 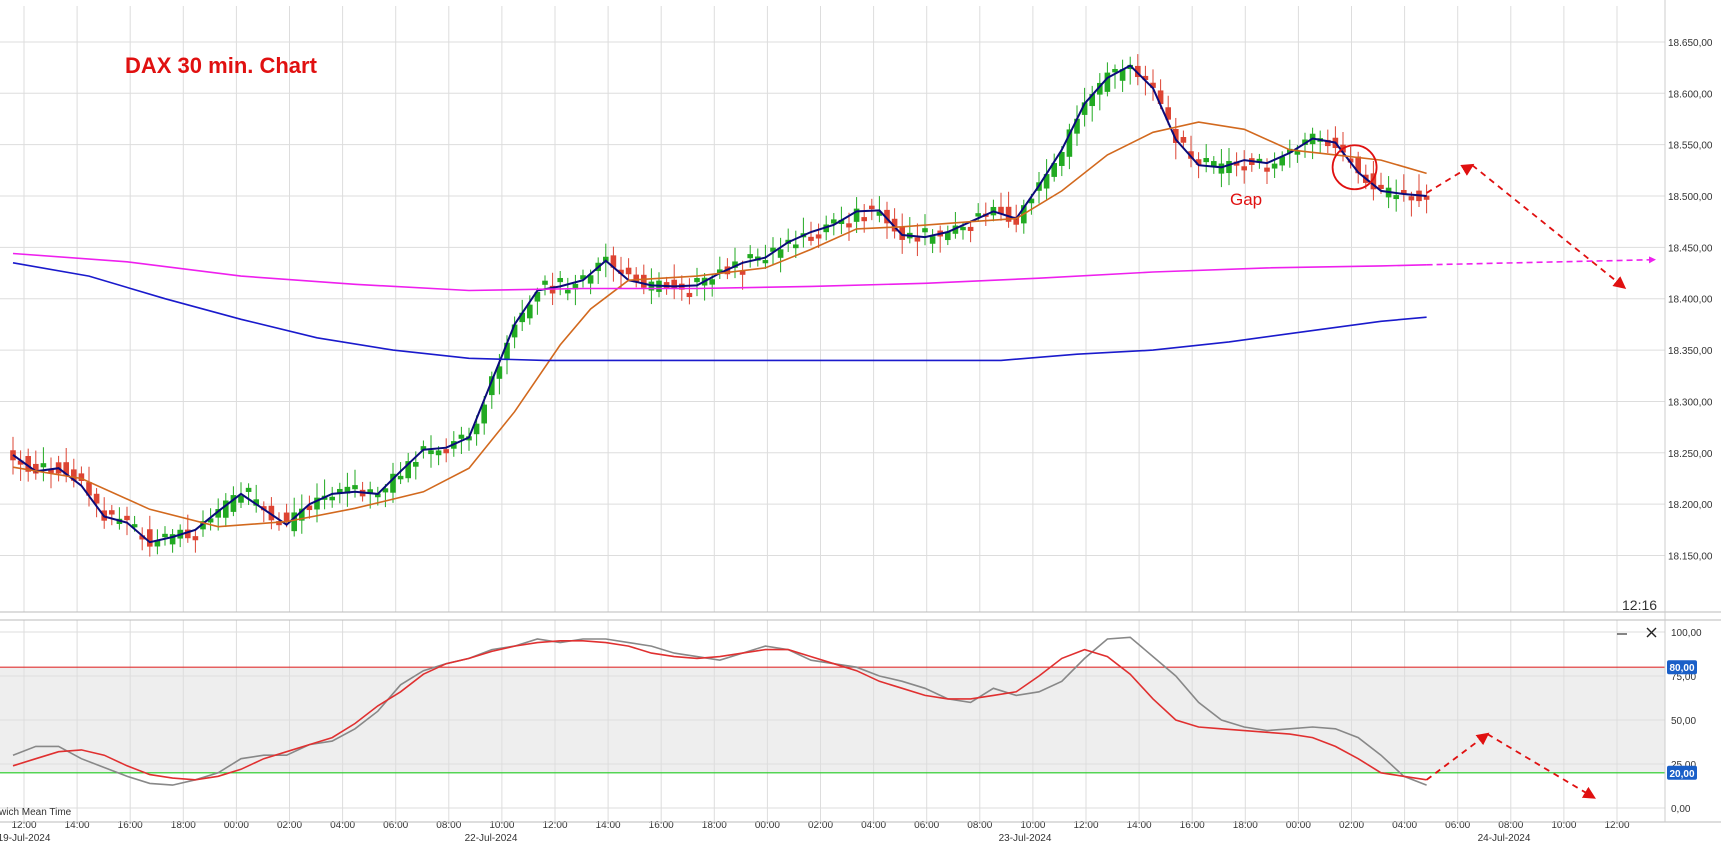 What do you see at coordinates (719, 711) in the screenshot?
I see `oscillator-line` at bounding box center [719, 711].